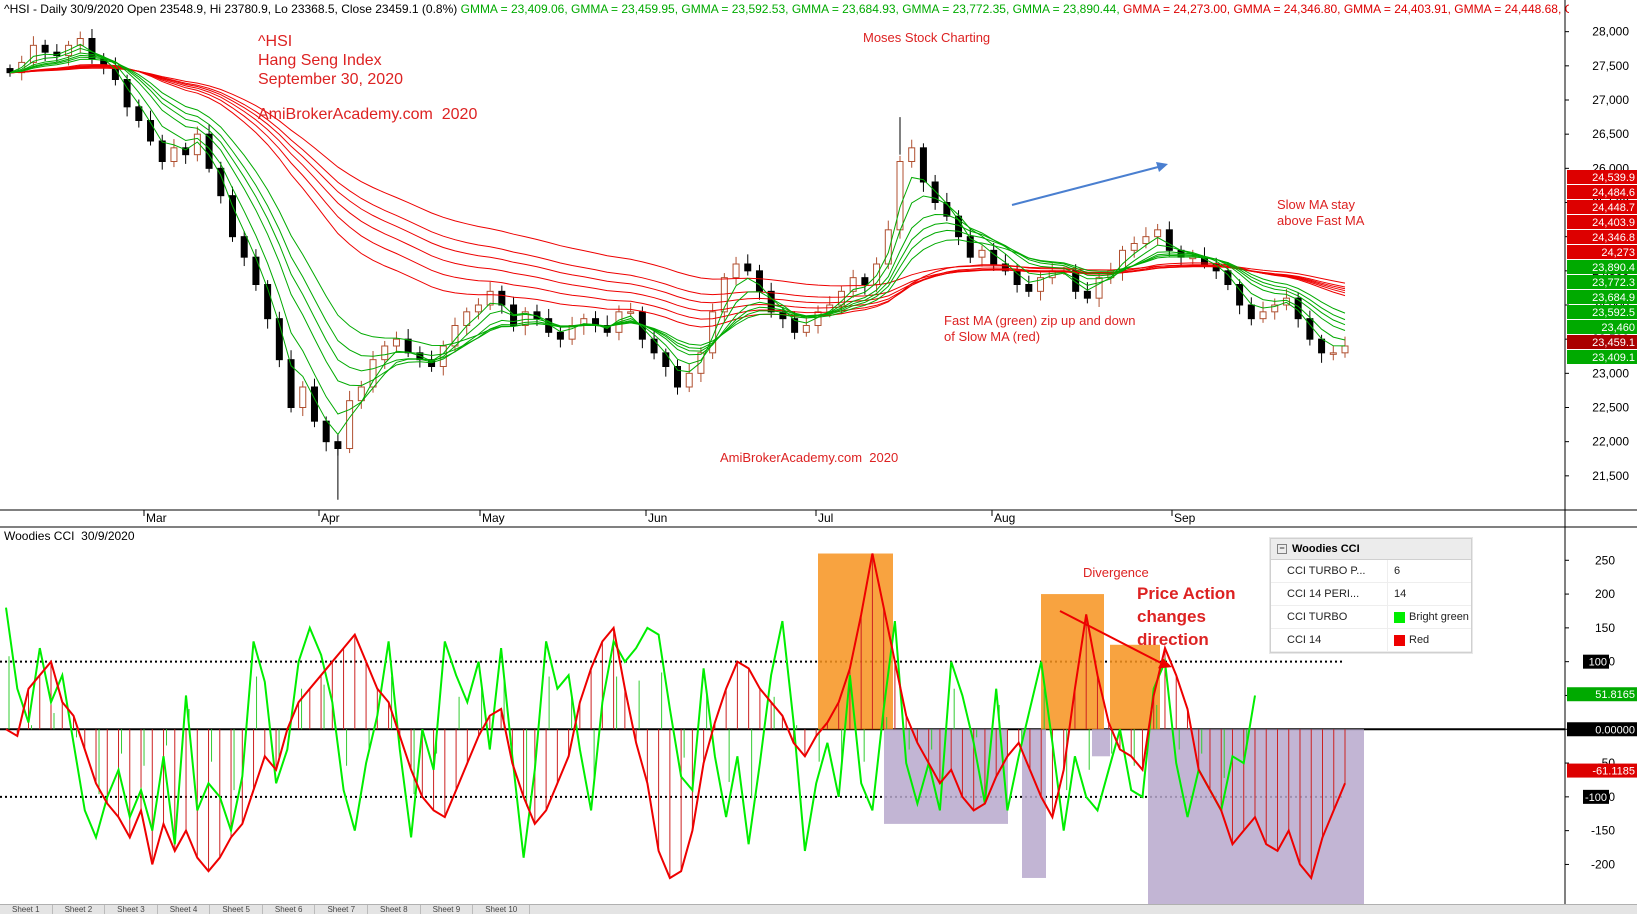 The width and height of the screenshot is (1637, 914). I want to click on cci-level-tag-label: 100, so click(1598, 663).